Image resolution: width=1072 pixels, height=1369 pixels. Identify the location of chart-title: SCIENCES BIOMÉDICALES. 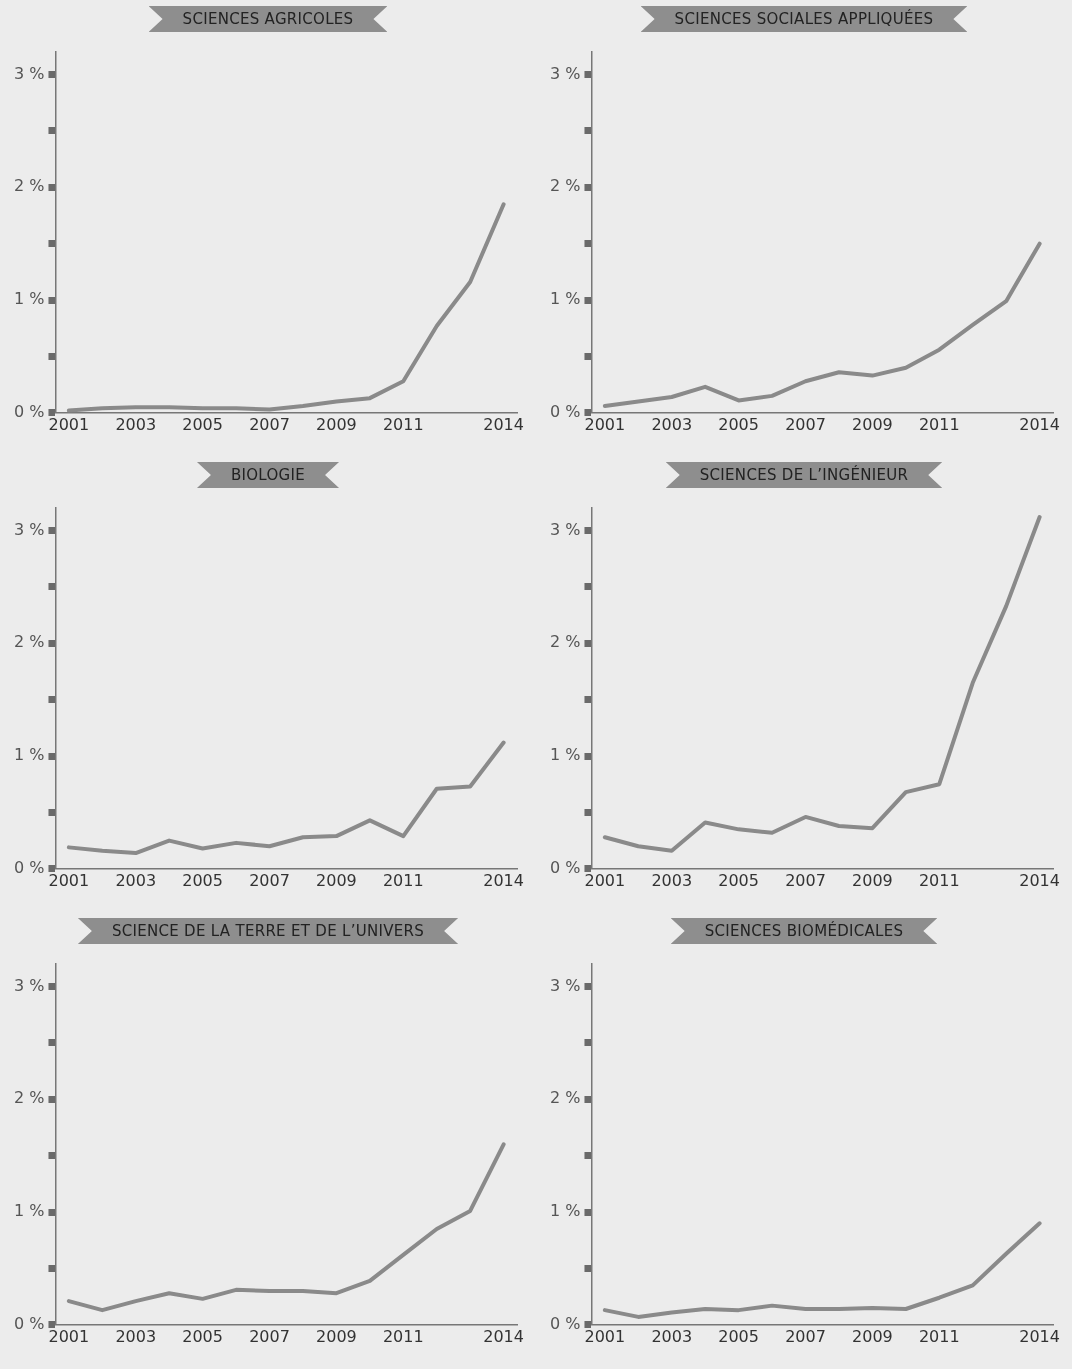
(804, 931).